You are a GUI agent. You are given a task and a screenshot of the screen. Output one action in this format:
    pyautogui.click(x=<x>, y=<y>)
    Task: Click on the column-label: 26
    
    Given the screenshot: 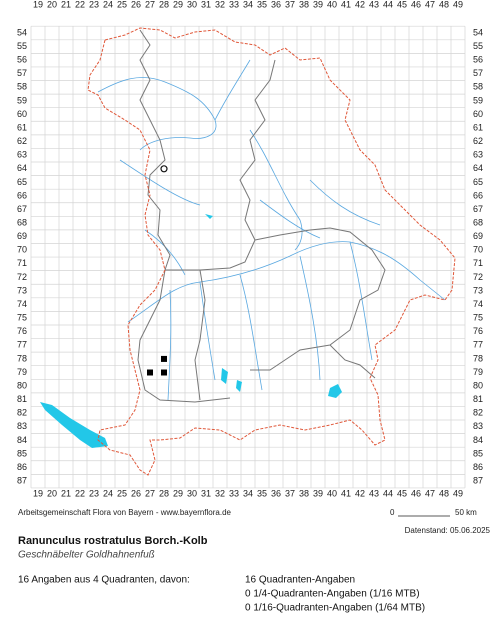 What is the action you would take?
    pyautogui.click(x=136, y=4)
    